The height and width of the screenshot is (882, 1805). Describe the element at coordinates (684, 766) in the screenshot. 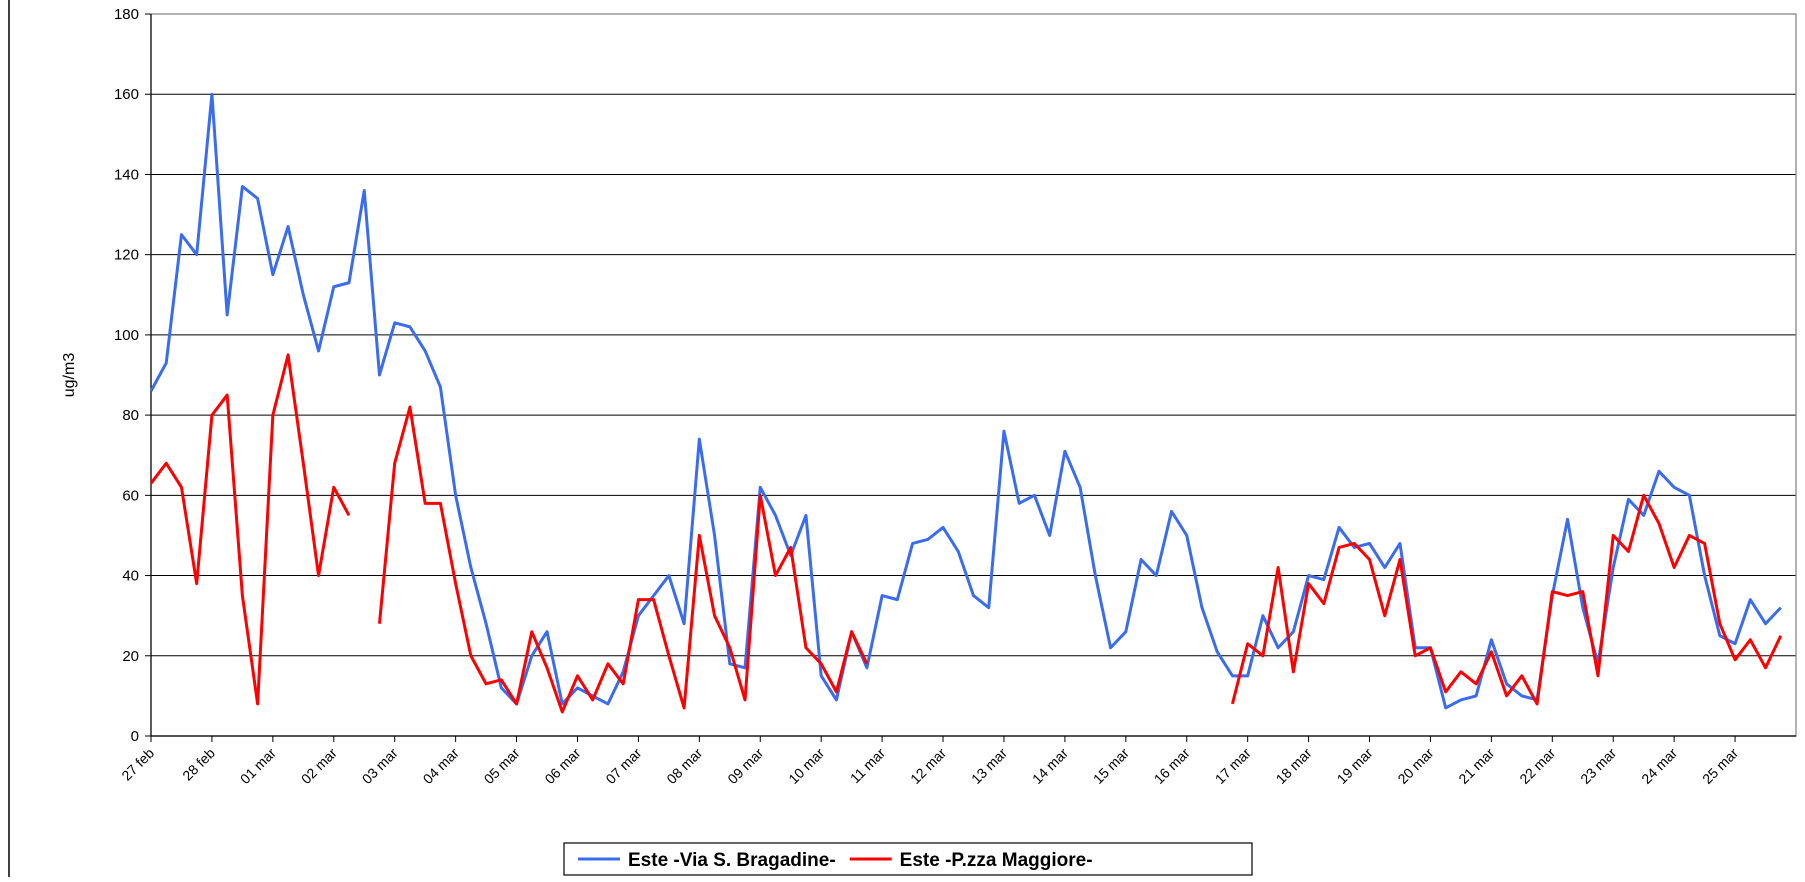

I see `x-tick-label: 08 mar` at that location.